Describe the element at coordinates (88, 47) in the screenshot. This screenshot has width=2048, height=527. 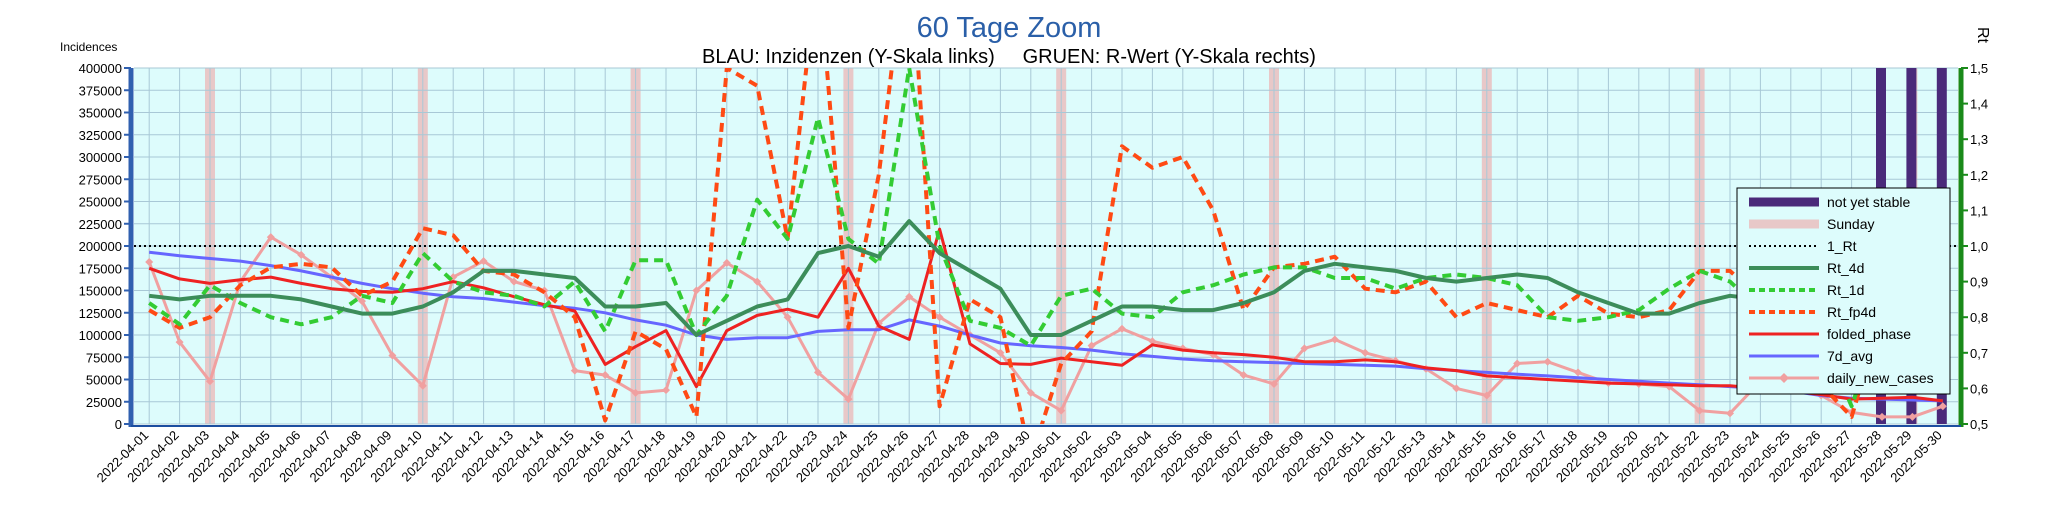
I see `left-axis-label: Incidences` at that location.